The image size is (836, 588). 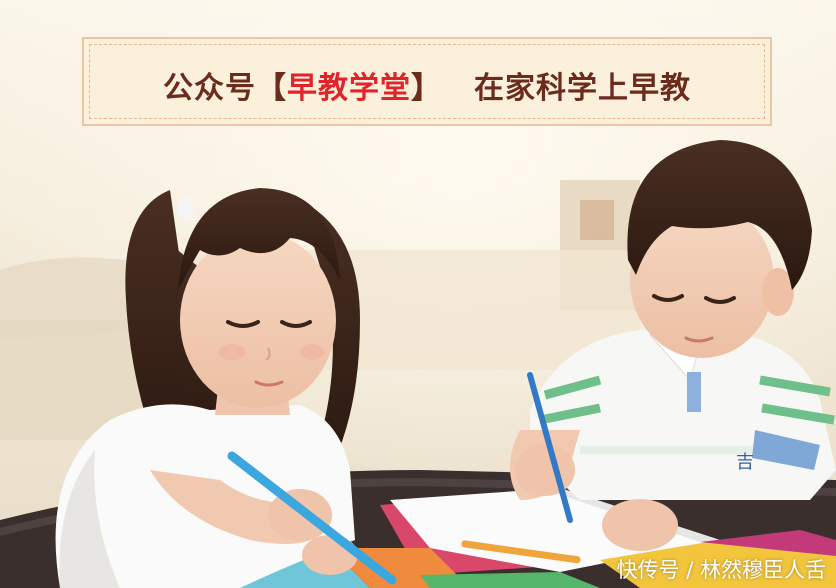 I want to click on boy-ear, so click(x=778, y=292).